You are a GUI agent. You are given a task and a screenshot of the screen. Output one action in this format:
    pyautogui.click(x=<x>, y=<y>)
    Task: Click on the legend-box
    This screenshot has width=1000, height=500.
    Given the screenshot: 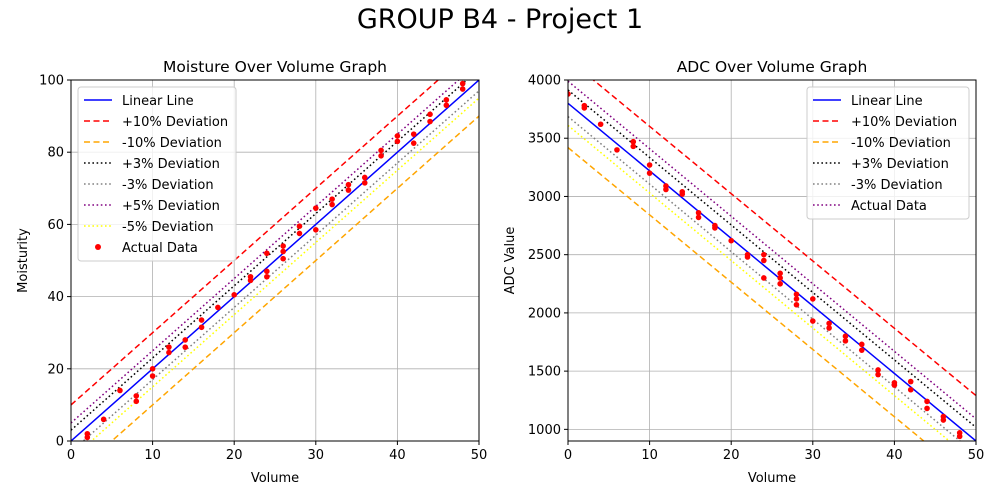 What is the action you would take?
    pyautogui.click(x=888, y=153)
    